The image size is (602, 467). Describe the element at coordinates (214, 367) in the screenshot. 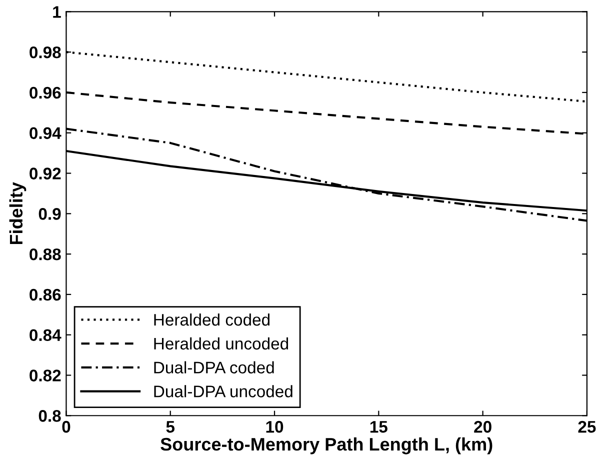

I see `legend-label: Dual-DPA coded` at that location.